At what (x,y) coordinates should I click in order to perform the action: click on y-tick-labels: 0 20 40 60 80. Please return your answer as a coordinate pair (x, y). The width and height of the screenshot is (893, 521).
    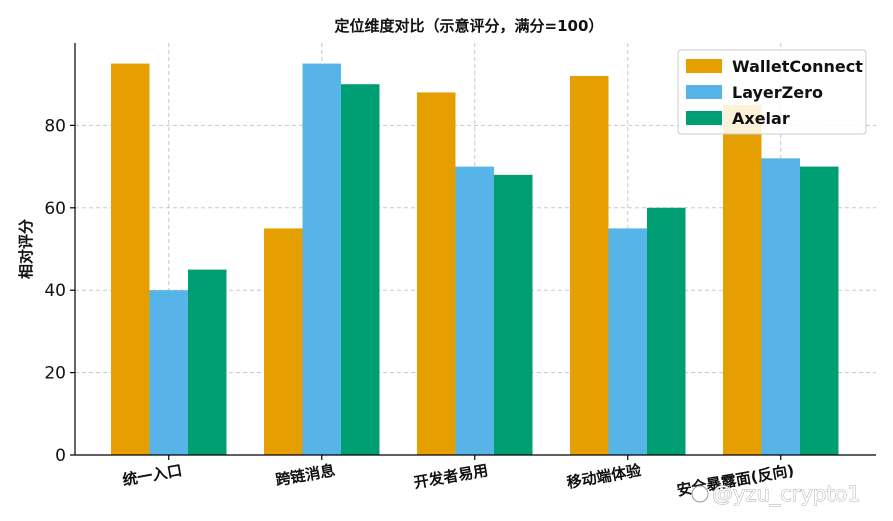
    Looking at the image, I should click on (55, 291).